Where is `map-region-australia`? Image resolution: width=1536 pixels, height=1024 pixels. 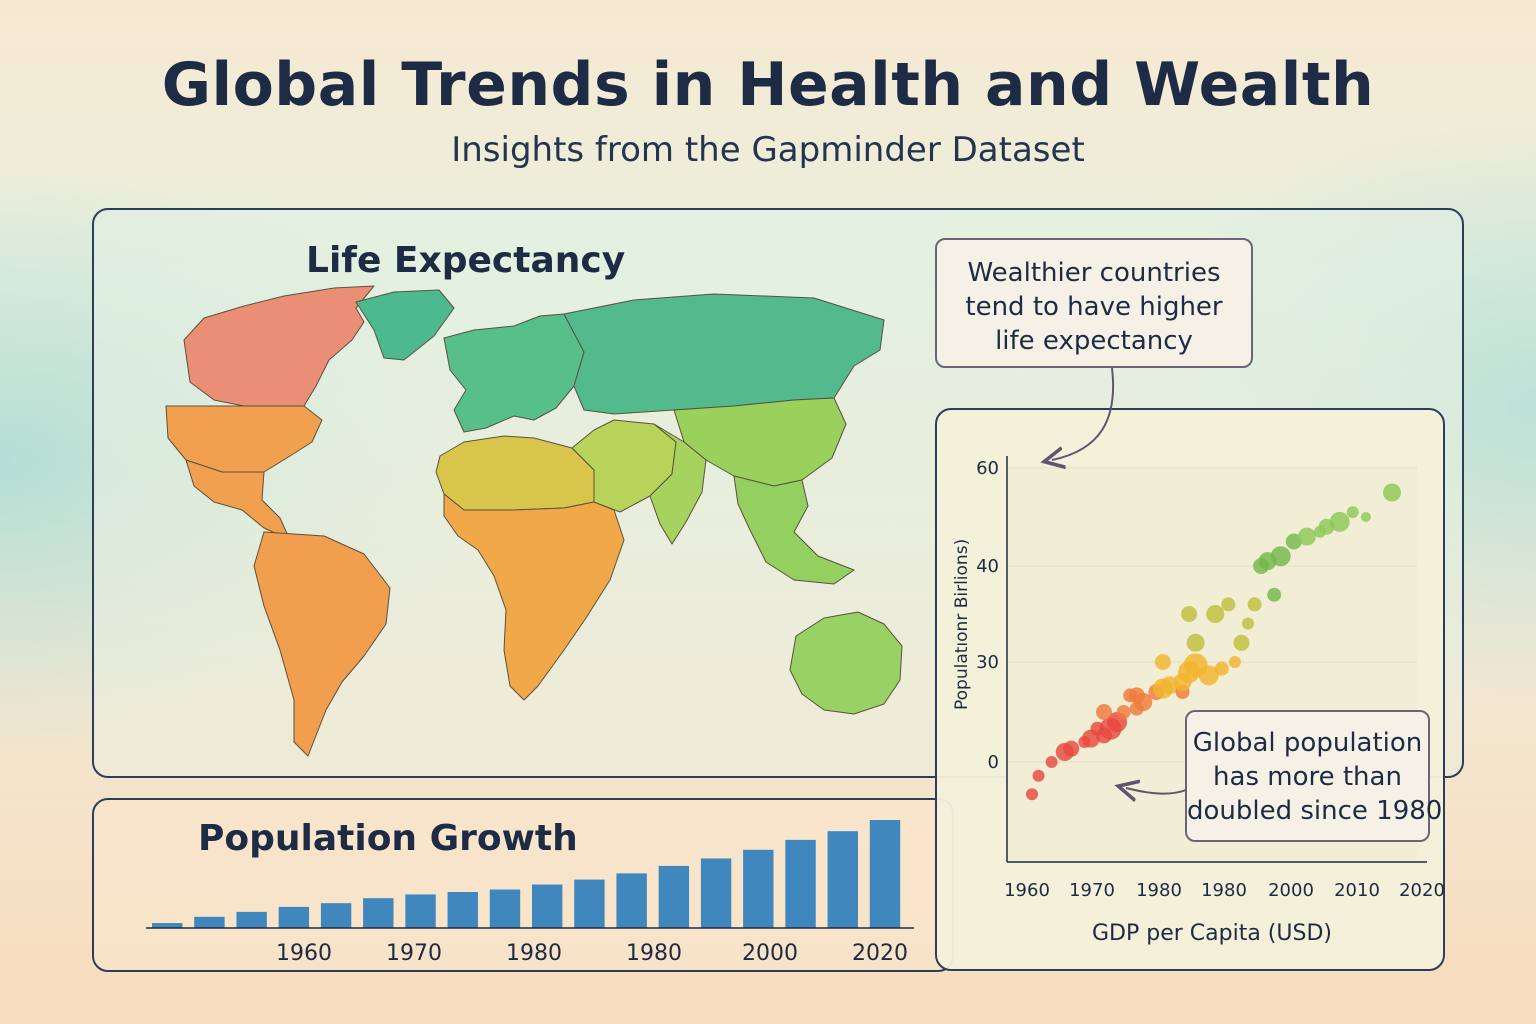 map-region-australia is located at coordinates (846, 663).